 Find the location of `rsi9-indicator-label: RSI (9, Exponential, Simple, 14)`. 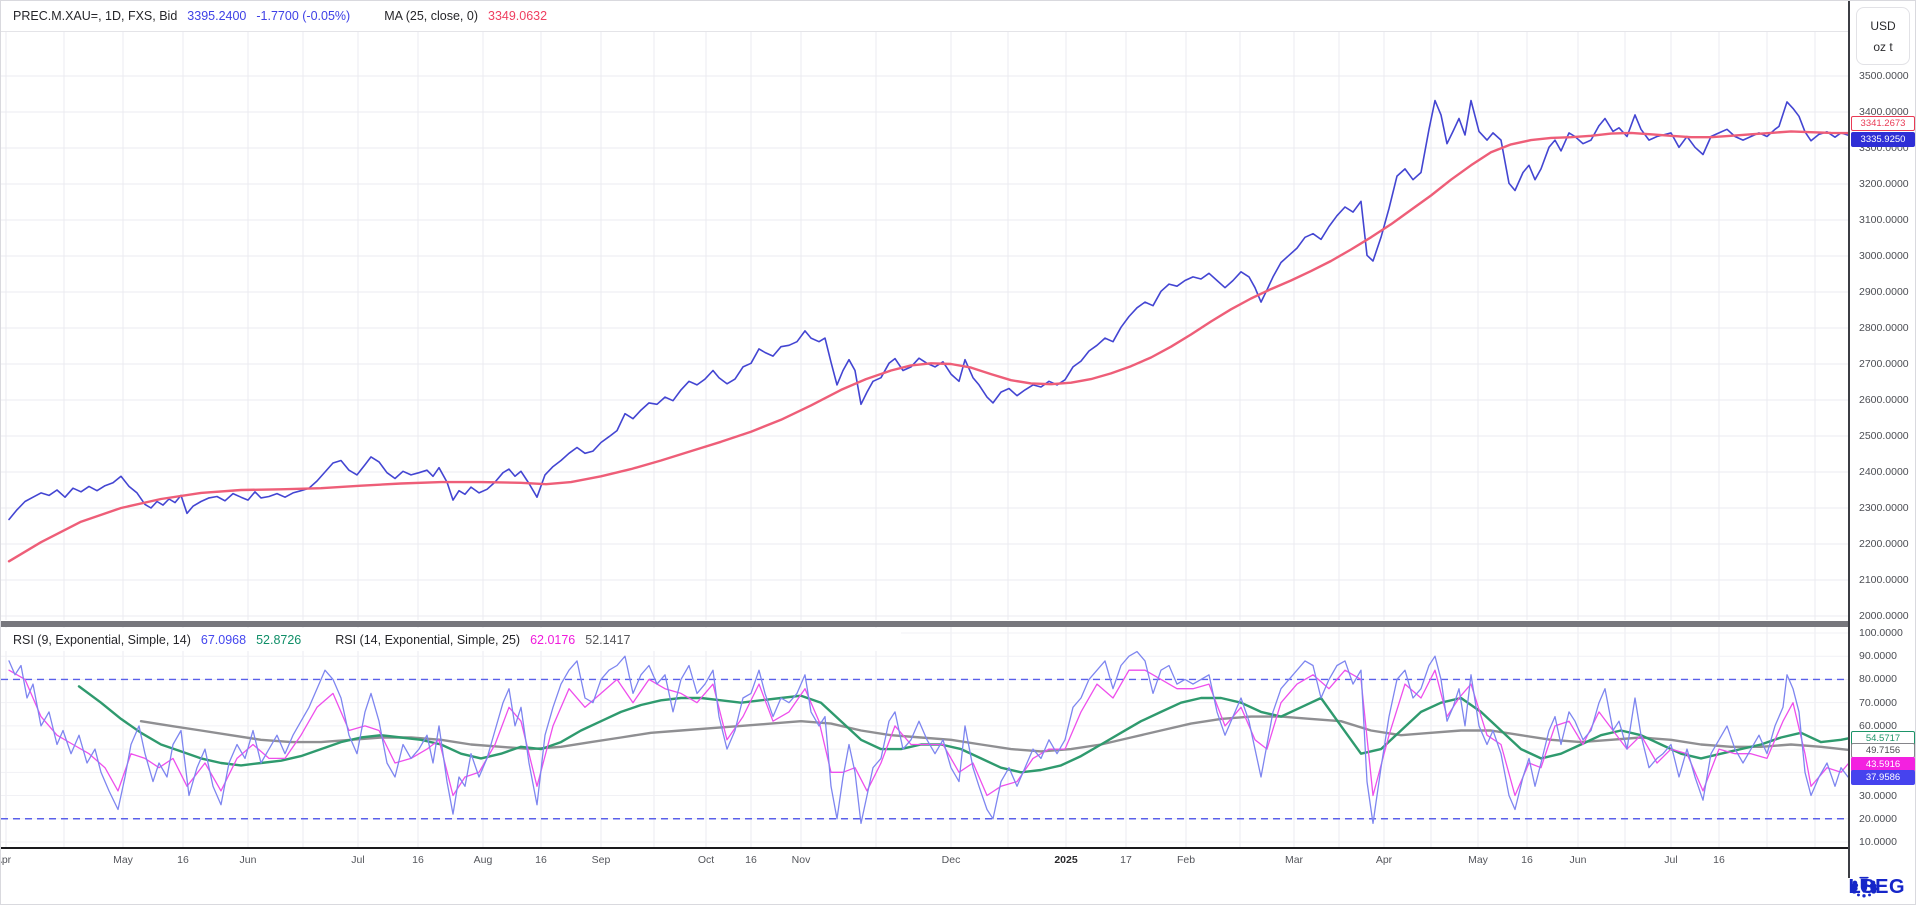

rsi9-indicator-label: RSI (9, Exponential, Simple, 14) is located at coordinates (102, 639).